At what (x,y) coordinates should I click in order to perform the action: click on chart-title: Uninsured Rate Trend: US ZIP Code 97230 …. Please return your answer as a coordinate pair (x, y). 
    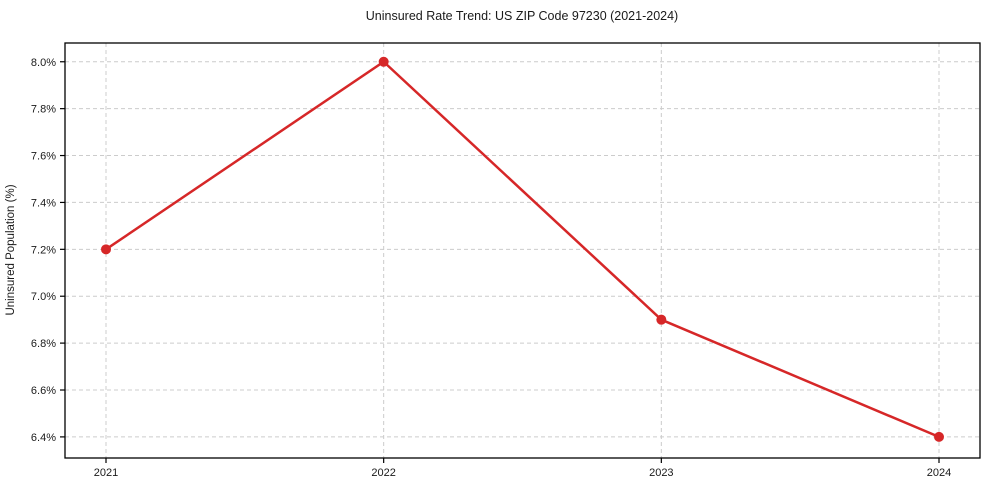
    Looking at the image, I should click on (522, 16).